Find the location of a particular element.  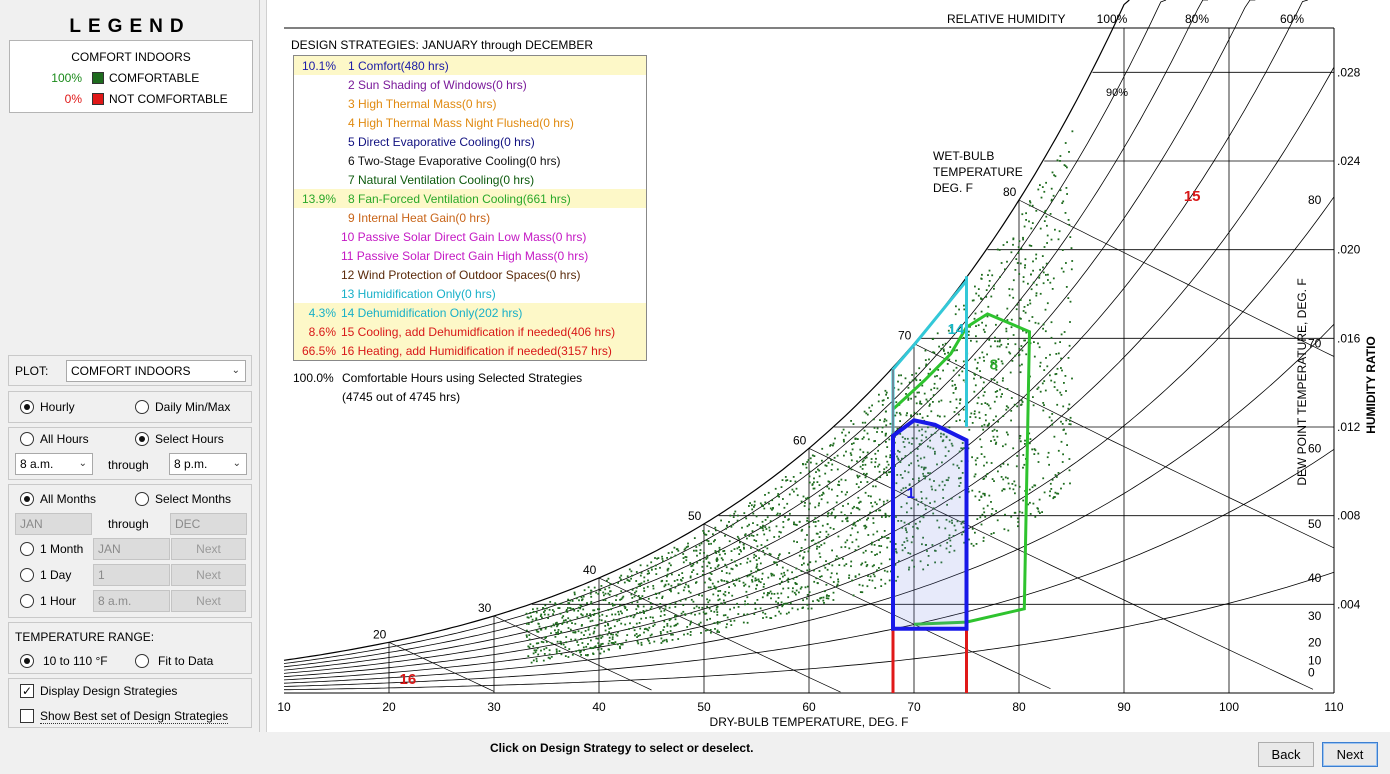

strategy-item: 3 High Thermal Mass(0 hrs) is located at coordinates (470, 103).